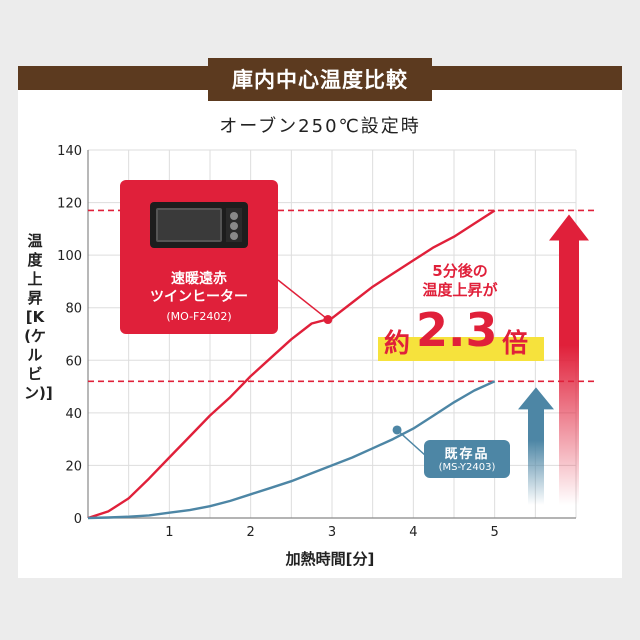  I want to click on ratio-callout: 約 2.3 倍, so click(463, 334).